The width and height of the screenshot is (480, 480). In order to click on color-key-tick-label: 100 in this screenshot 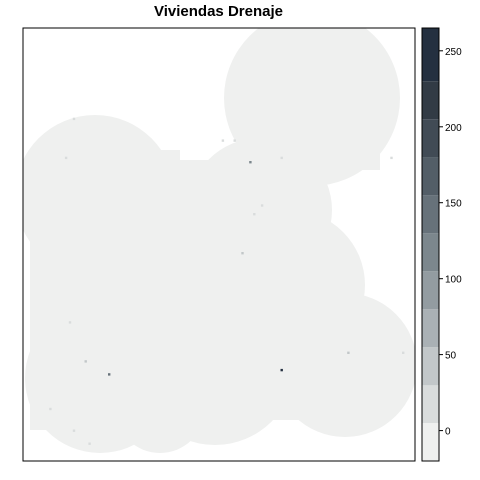, I will do `click(453, 280)`.